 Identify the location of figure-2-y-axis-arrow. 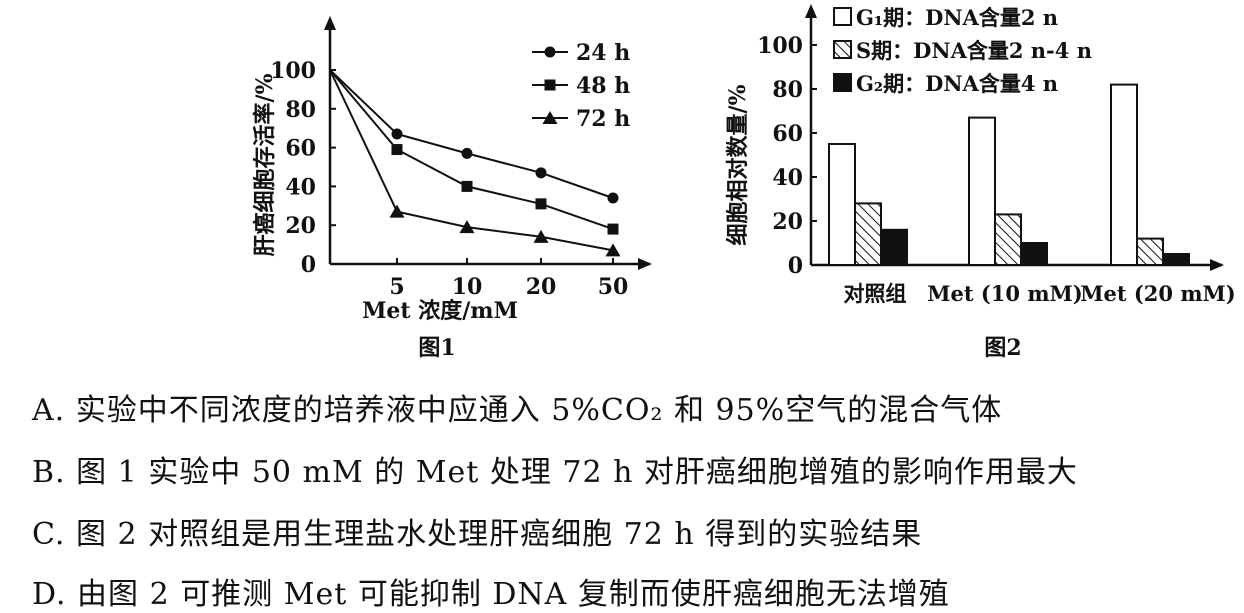
(811, 11).